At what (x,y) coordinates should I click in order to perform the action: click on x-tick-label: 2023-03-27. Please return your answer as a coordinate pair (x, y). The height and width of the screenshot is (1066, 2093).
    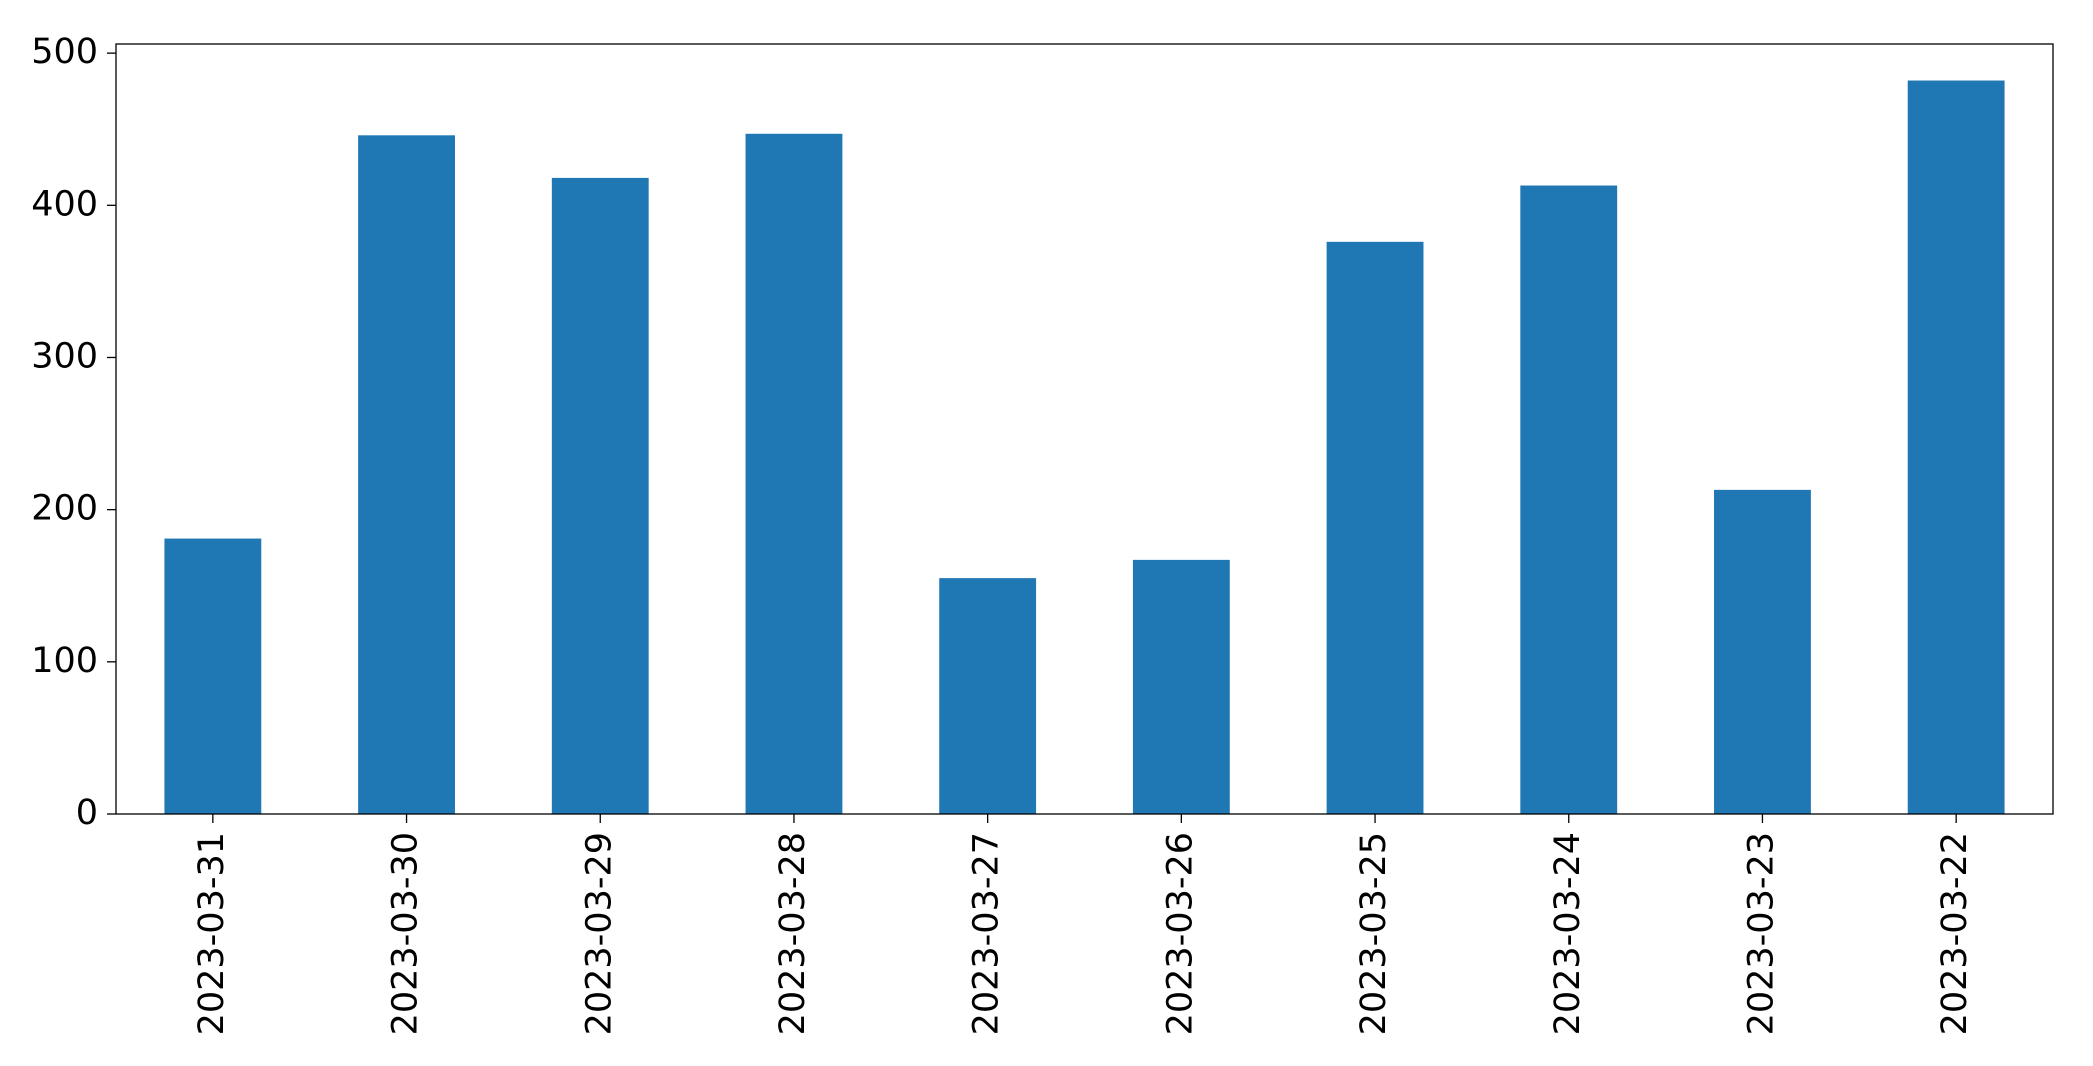
    Looking at the image, I should click on (987, 933).